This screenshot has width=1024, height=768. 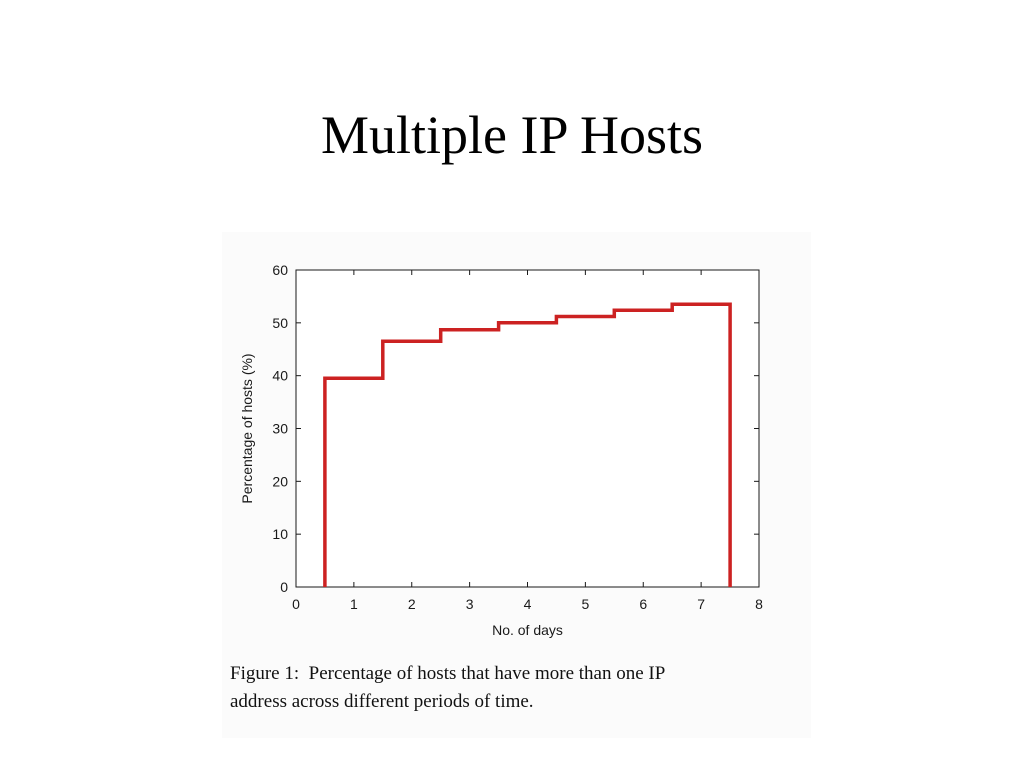 I want to click on series-group, so click(x=527, y=444).